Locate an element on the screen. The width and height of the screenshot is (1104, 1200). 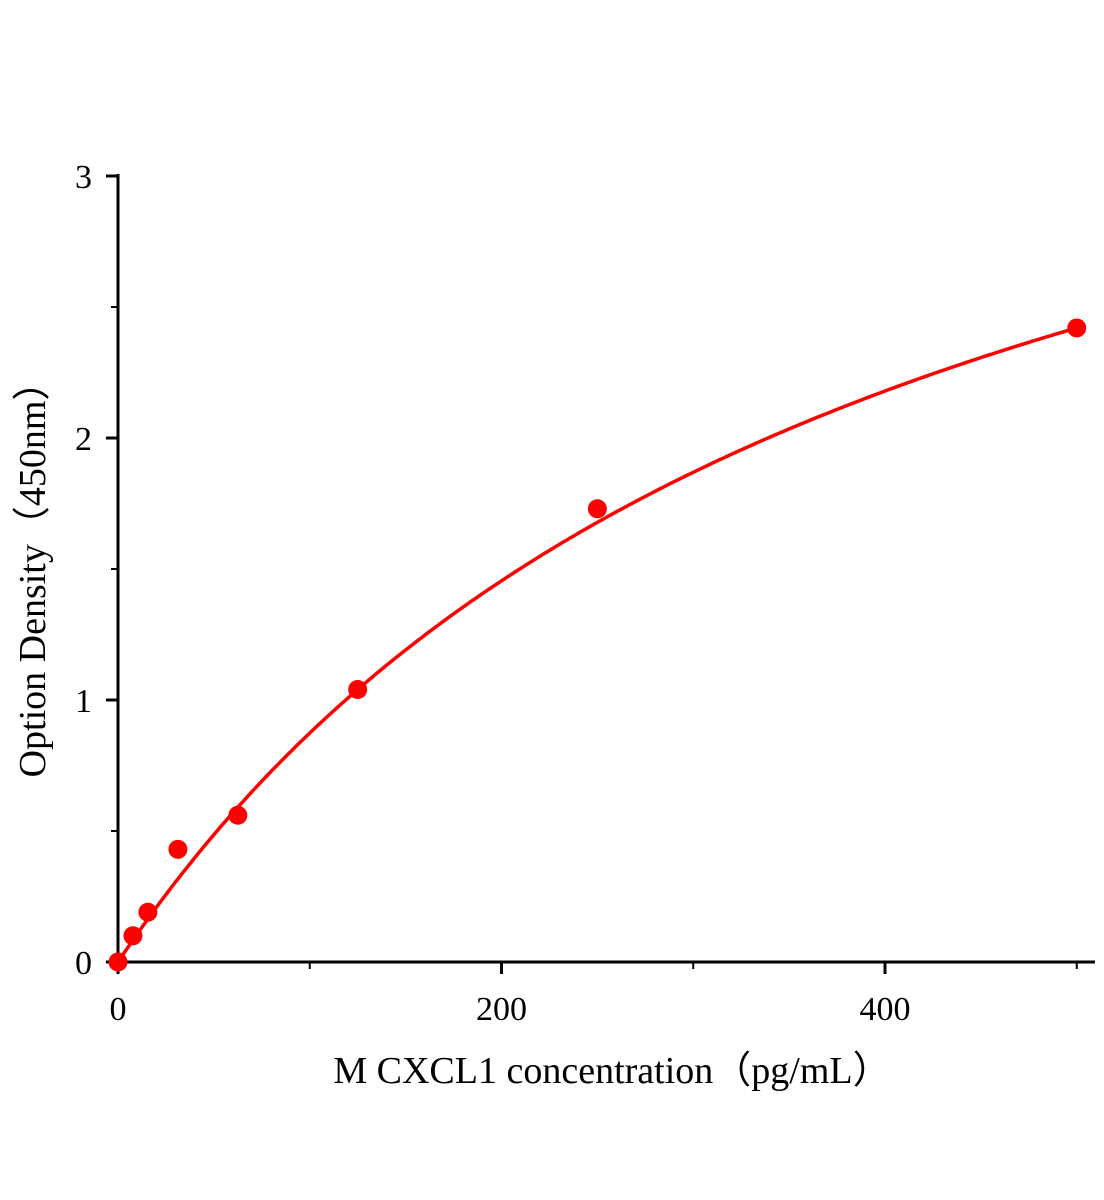
y-axis-title: Option Density（450nm） is located at coordinates (33, 570).